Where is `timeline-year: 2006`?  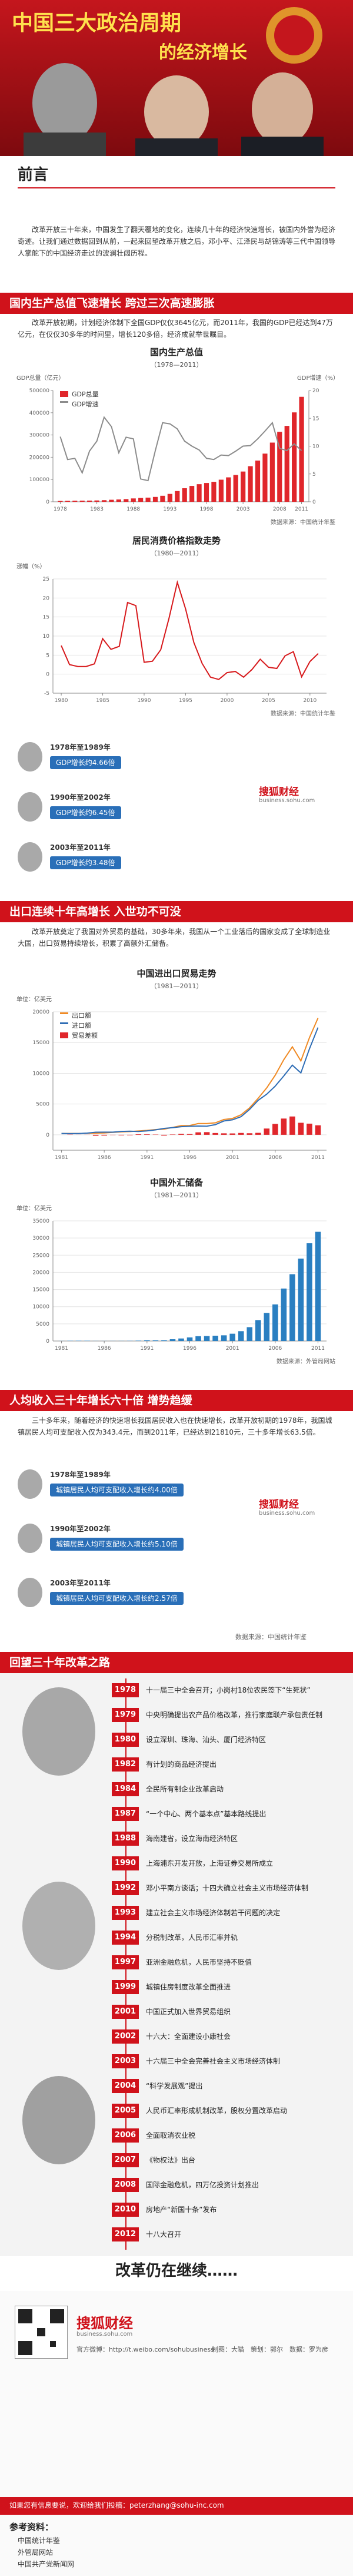 timeline-year: 2006 is located at coordinates (125, 2135).